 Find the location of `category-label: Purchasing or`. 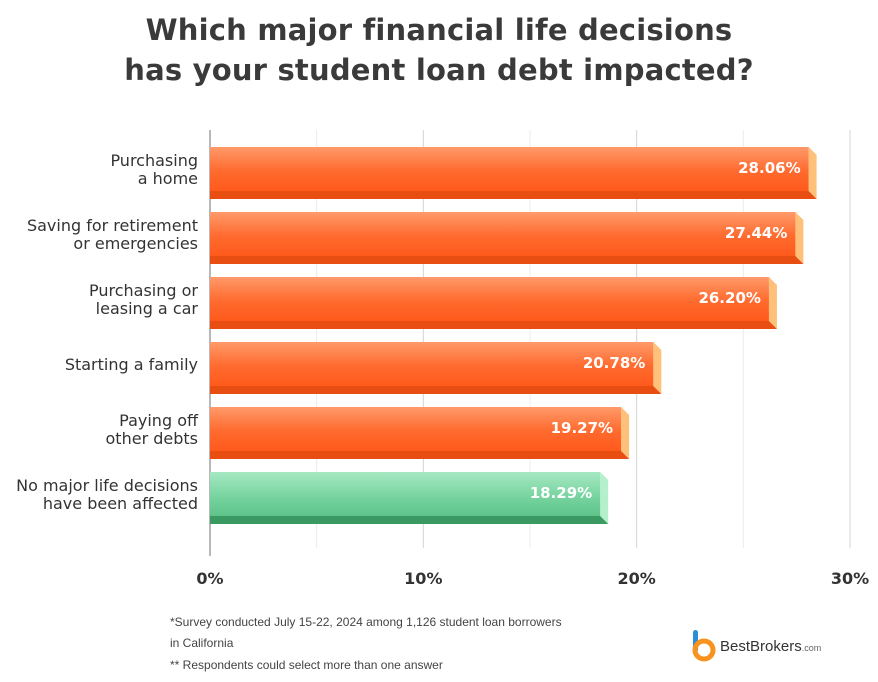

category-label: Purchasing or is located at coordinates (143, 290).